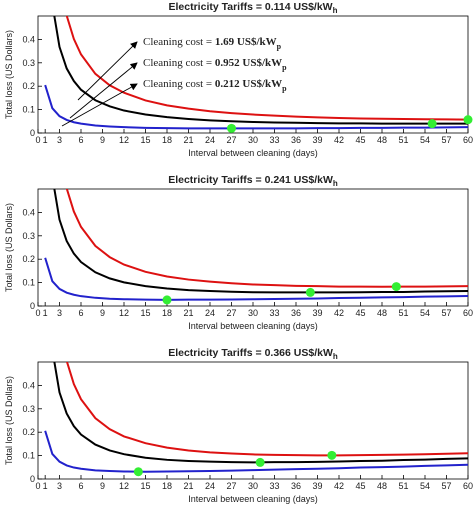  I want to click on panel-title: Electricity Tariffs = 0.366 US$/kWh, so click(253, 354).